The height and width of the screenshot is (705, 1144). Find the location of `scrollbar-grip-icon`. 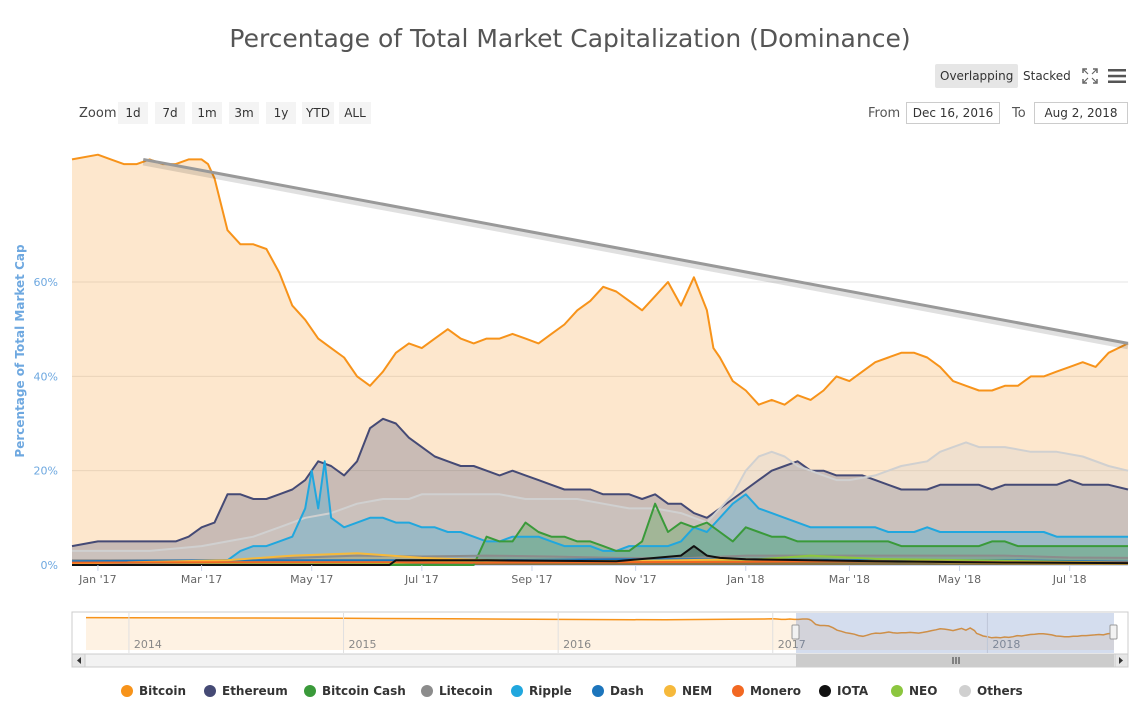

scrollbar-grip-icon is located at coordinates (956, 660).